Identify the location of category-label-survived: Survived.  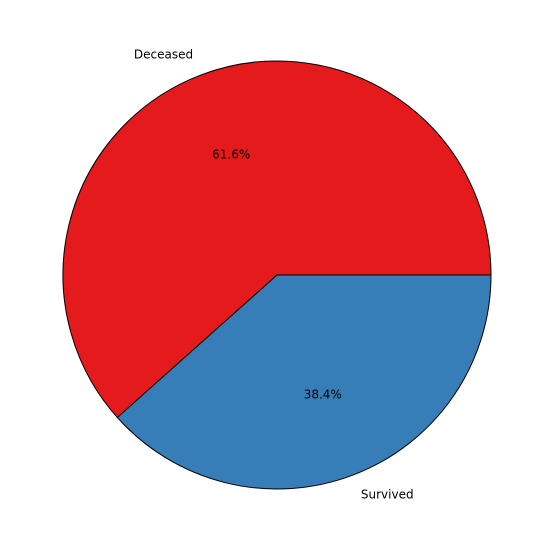
(387, 494).